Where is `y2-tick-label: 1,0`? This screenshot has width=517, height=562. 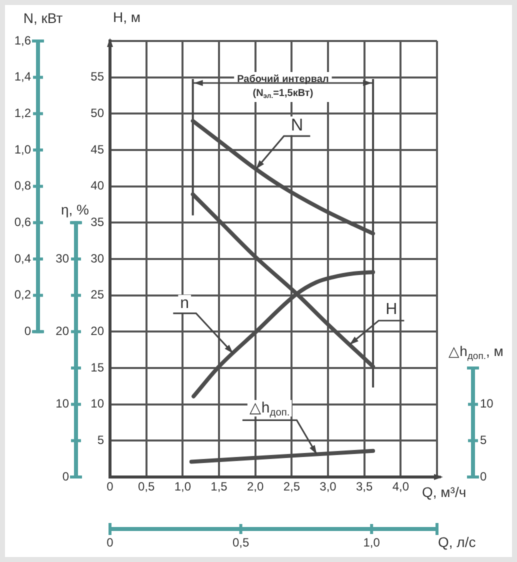 y2-tick-label: 1,0 is located at coordinates (23, 149).